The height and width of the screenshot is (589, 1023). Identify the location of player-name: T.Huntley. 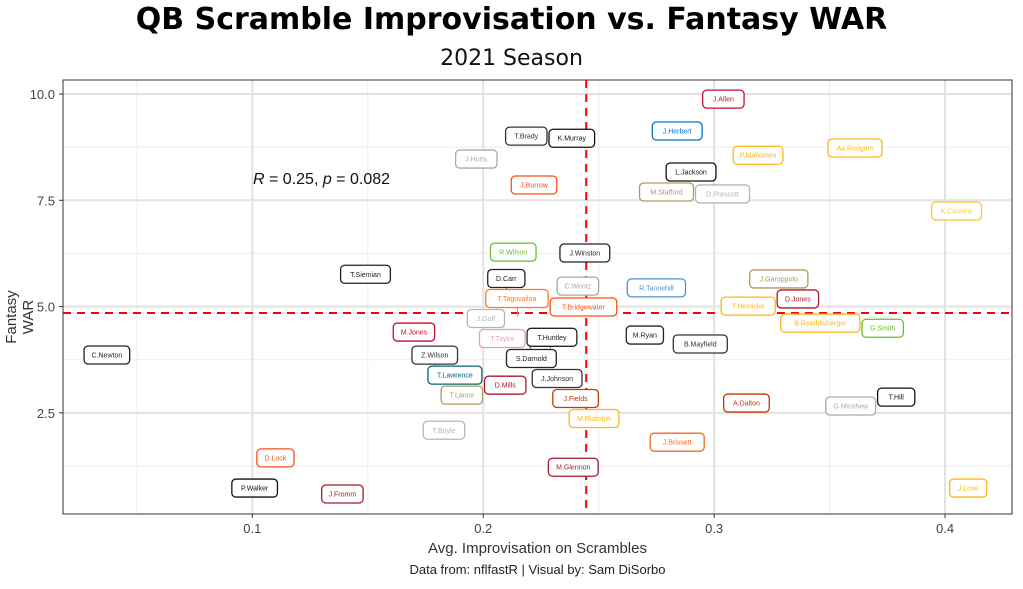
(552, 338).